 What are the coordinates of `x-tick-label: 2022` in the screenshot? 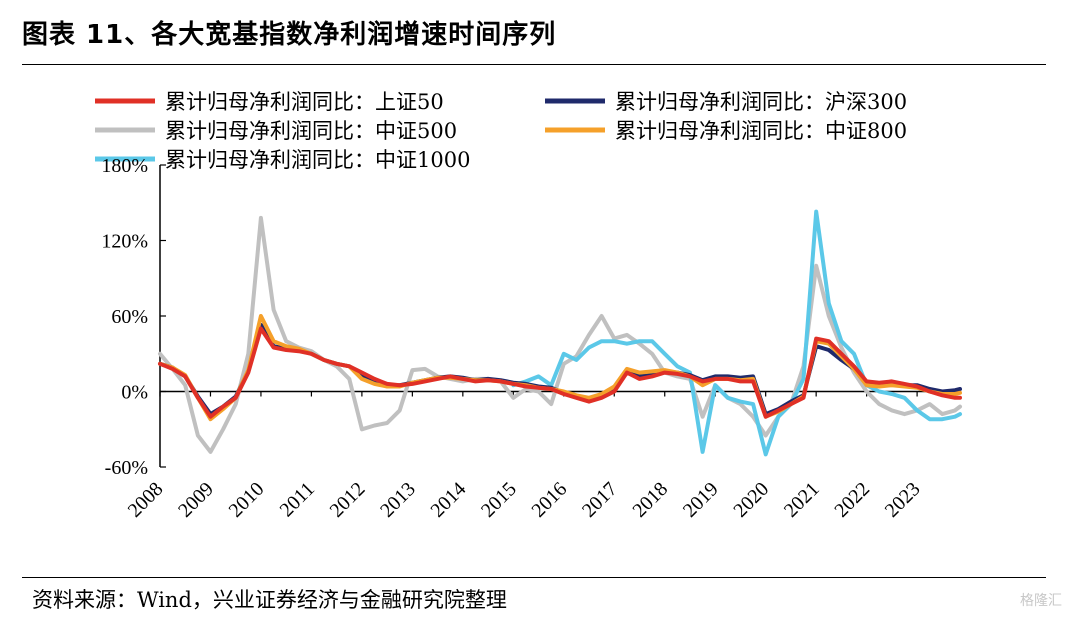 It's located at (852, 500).